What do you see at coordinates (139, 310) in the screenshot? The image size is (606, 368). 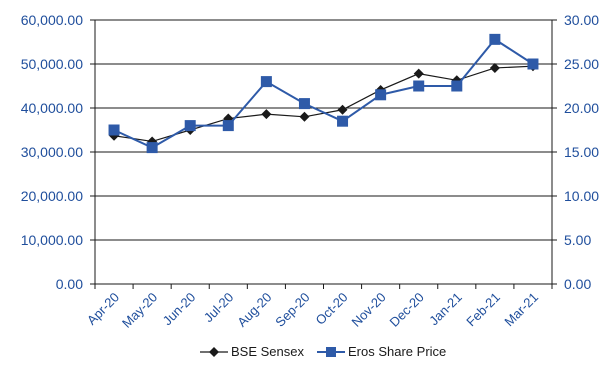 I see `x-tick-label: May-20` at bounding box center [139, 310].